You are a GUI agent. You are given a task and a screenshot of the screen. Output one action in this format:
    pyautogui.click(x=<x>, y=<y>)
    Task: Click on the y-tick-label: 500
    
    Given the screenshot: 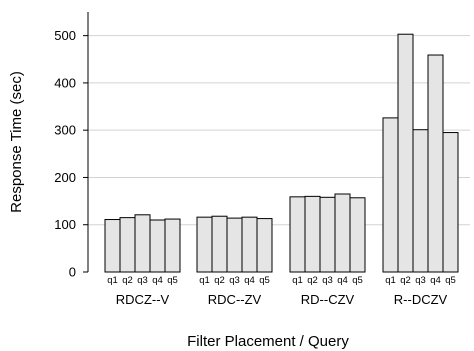 What is the action you would take?
    pyautogui.click(x=65, y=35)
    